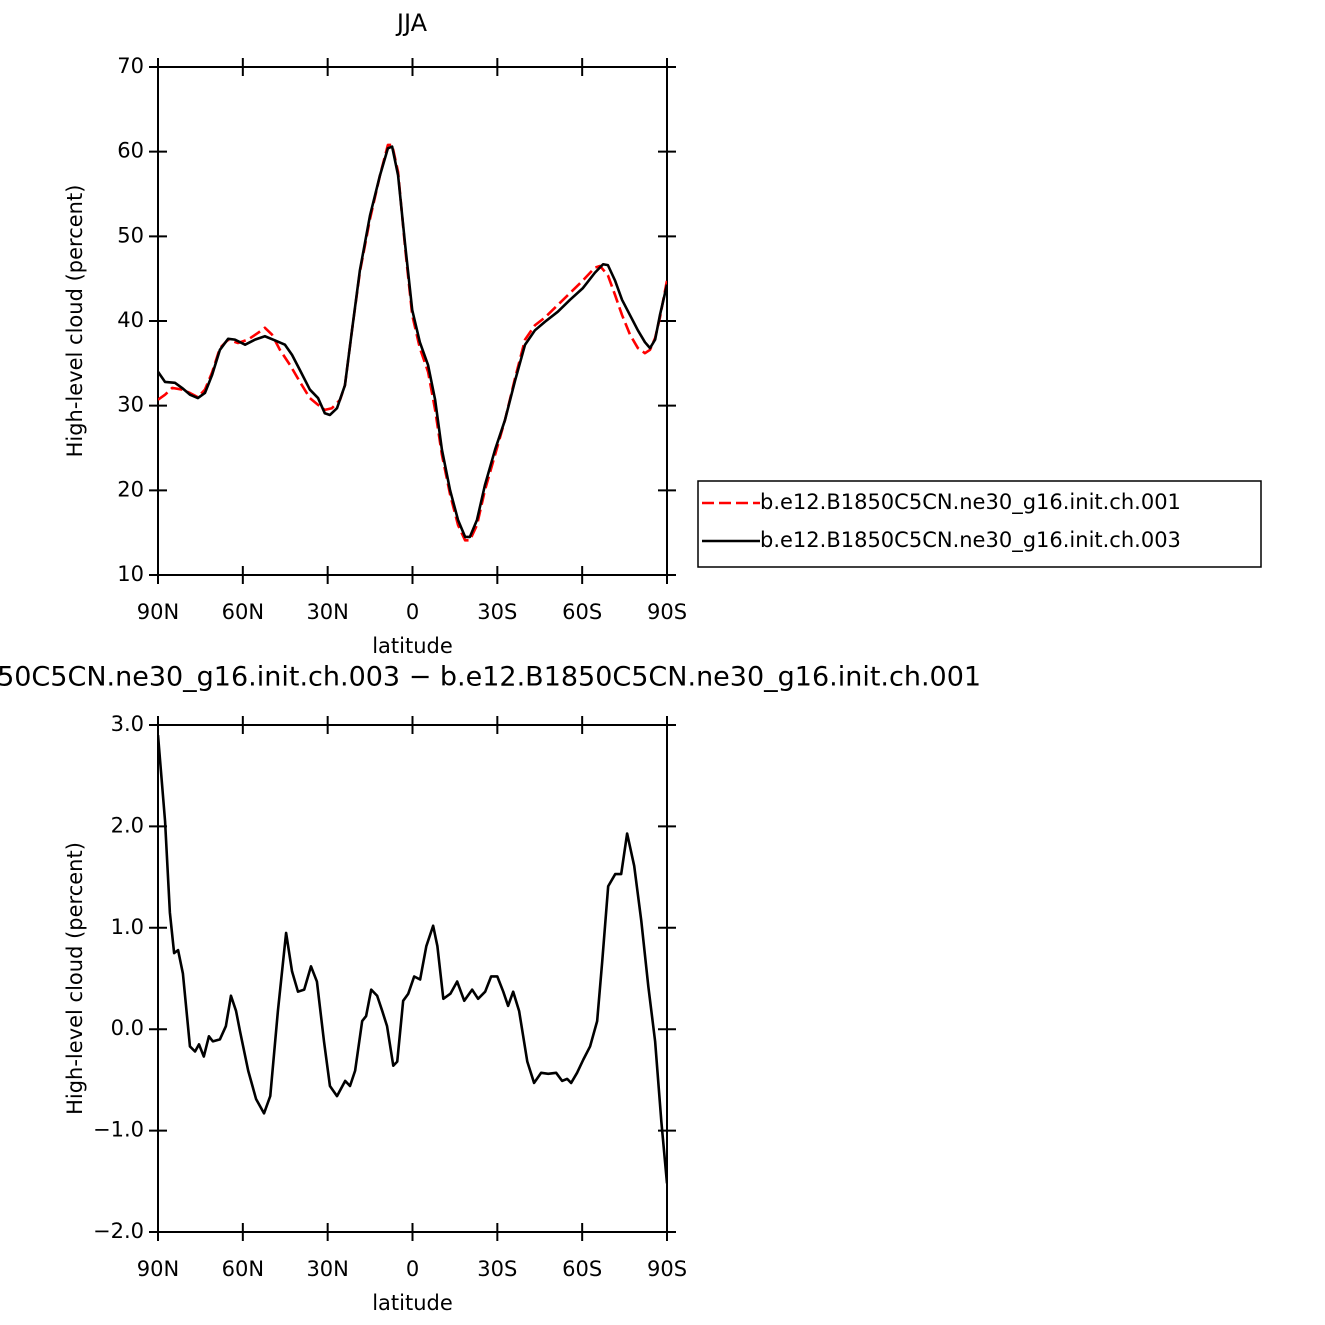 This screenshot has height=1325, width=1325. I want to click on y-tick-label: −1.0, so click(118, 1130).